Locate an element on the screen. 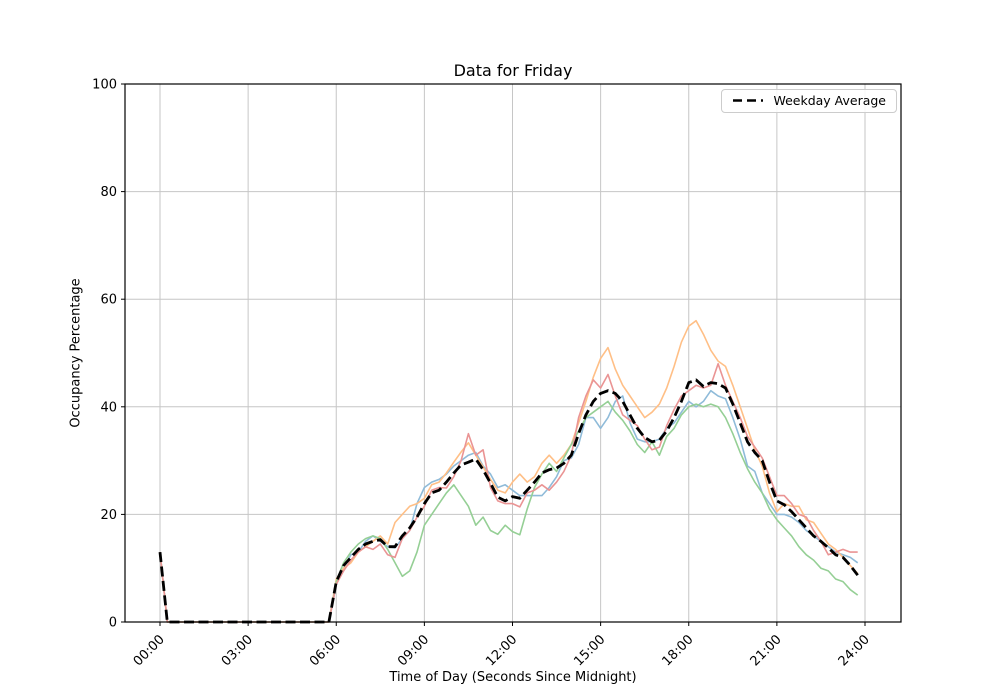 The image size is (1000, 700). svg-text: 06:00 is located at coordinates (325, 650).